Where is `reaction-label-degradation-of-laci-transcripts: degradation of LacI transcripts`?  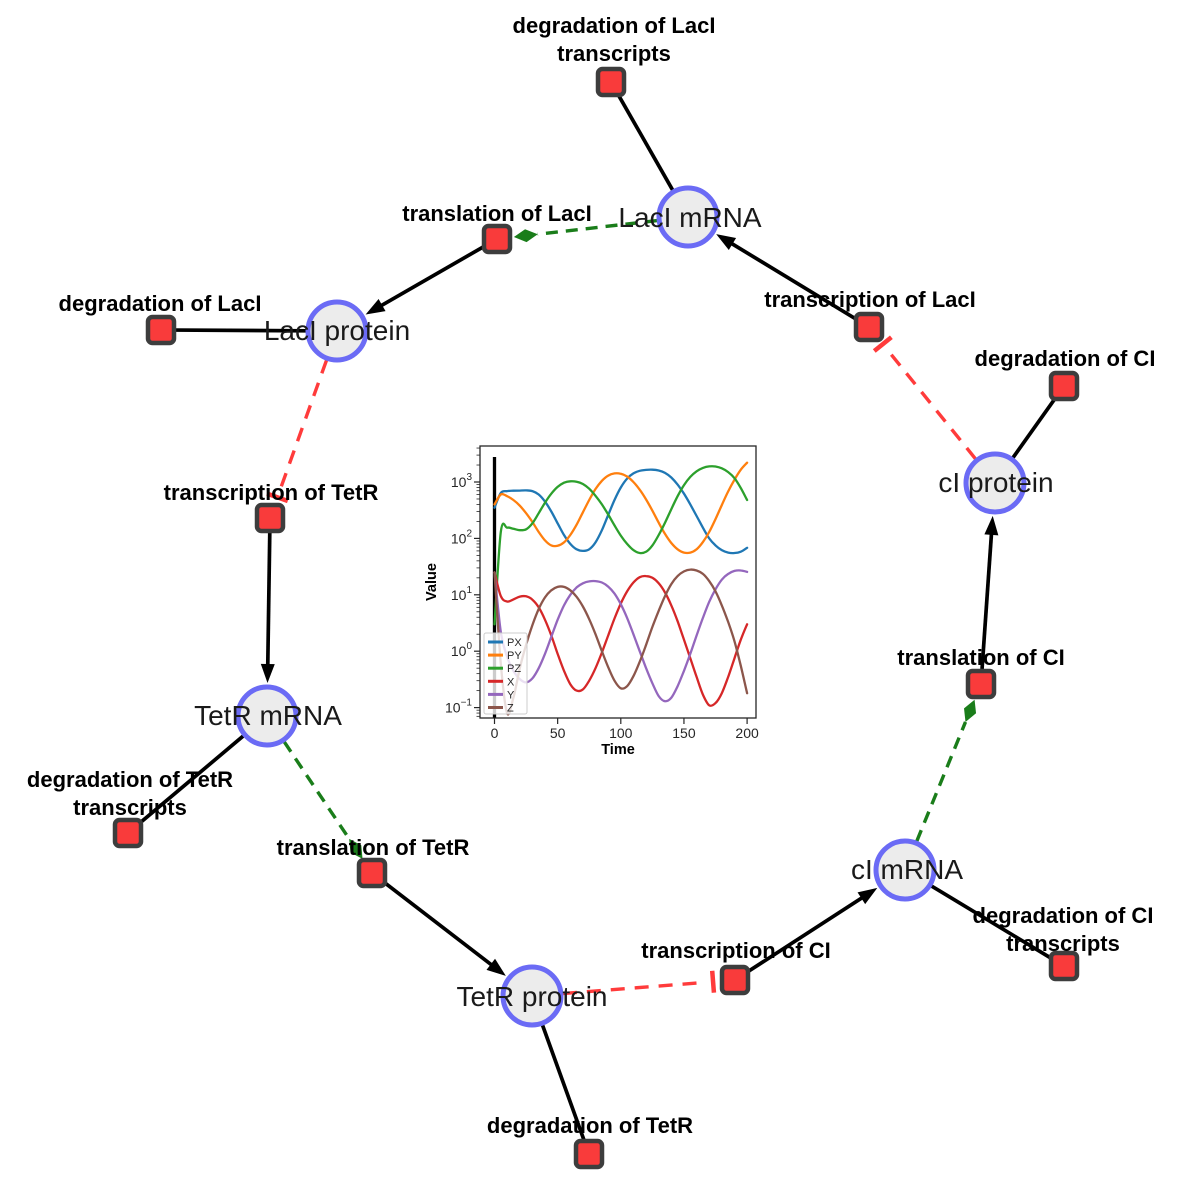 reaction-label-degradation-of-laci-transcripts: degradation of LacI transcripts is located at coordinates (614, 39).